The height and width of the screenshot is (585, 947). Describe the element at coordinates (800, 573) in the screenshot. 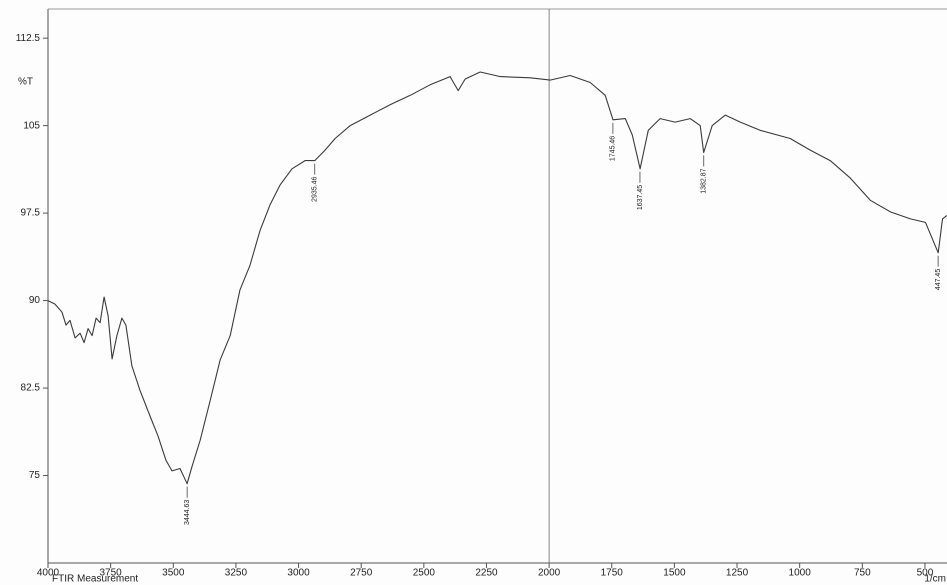

I see `x-tick-label: 1000` at that location.